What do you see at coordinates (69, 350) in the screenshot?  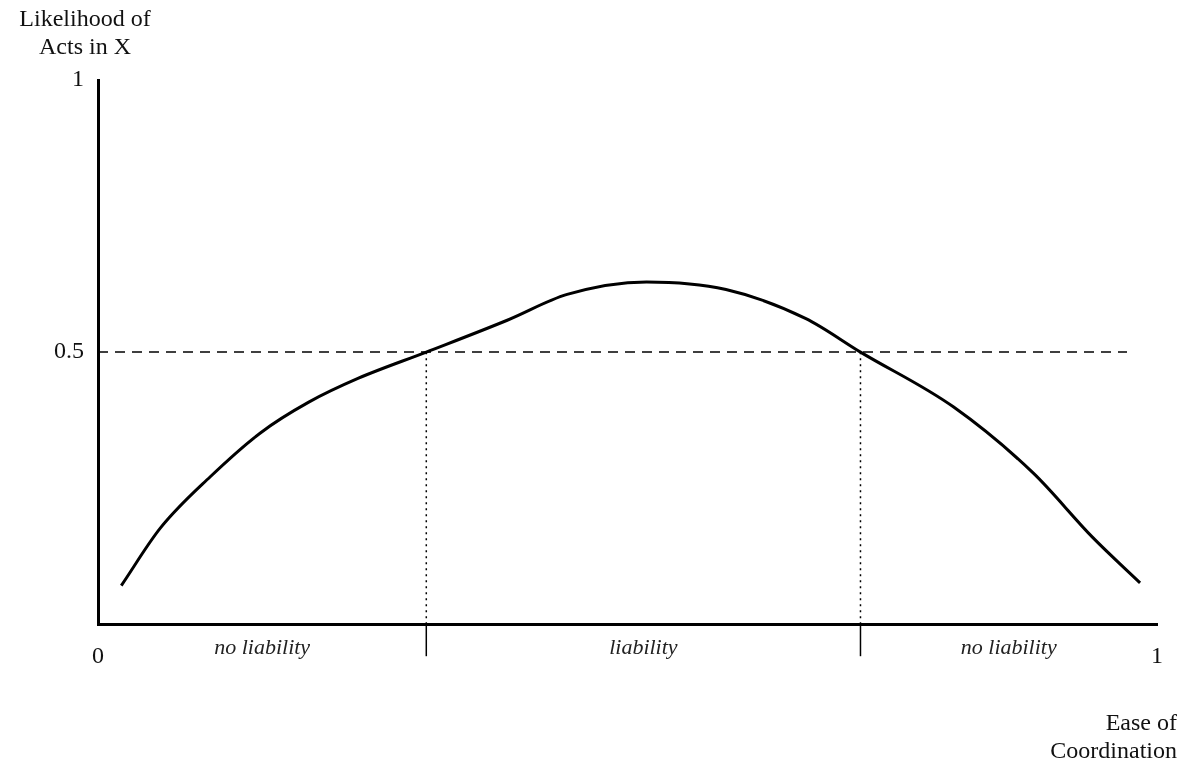 I see `y-tick-label: 0.5` at bounding box center [69, 350].